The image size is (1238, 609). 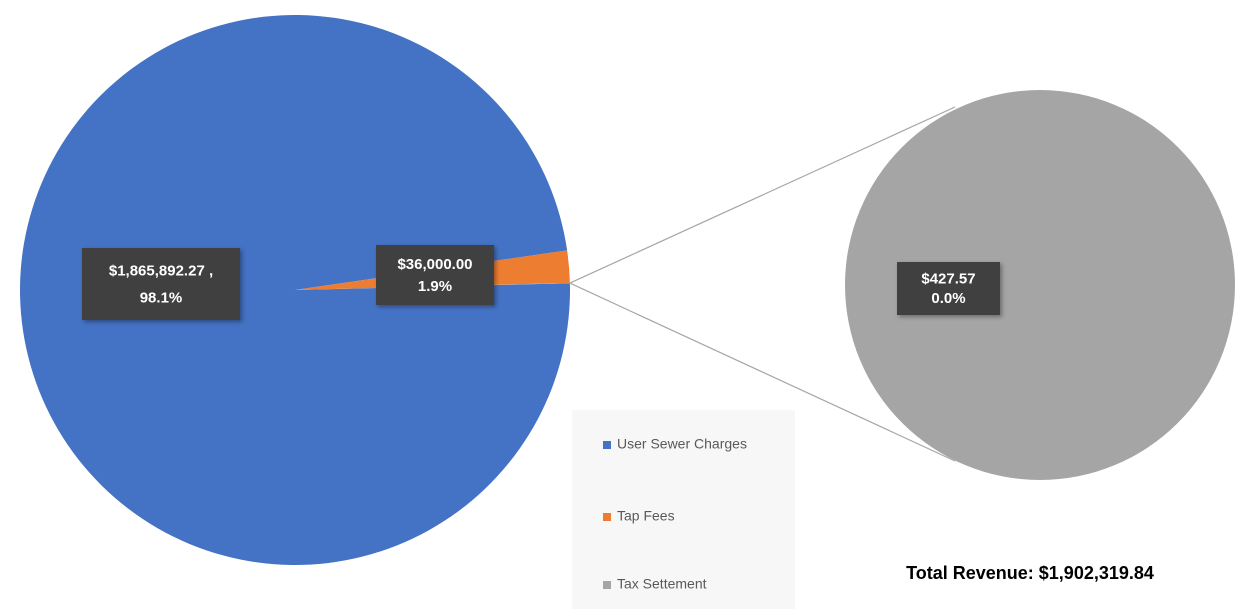 What do you see at coordinates (161, 297) in the screenshot?
I see `data-label: 98.1%` at bounding box center [161, 297].